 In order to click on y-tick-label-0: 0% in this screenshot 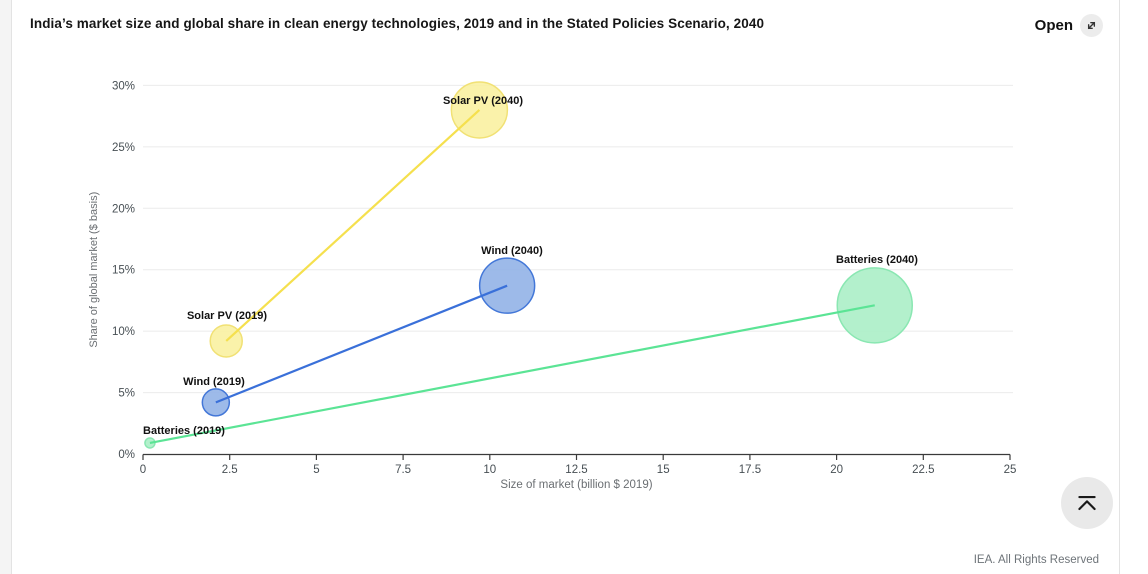, I will do `click(126, 455)`.